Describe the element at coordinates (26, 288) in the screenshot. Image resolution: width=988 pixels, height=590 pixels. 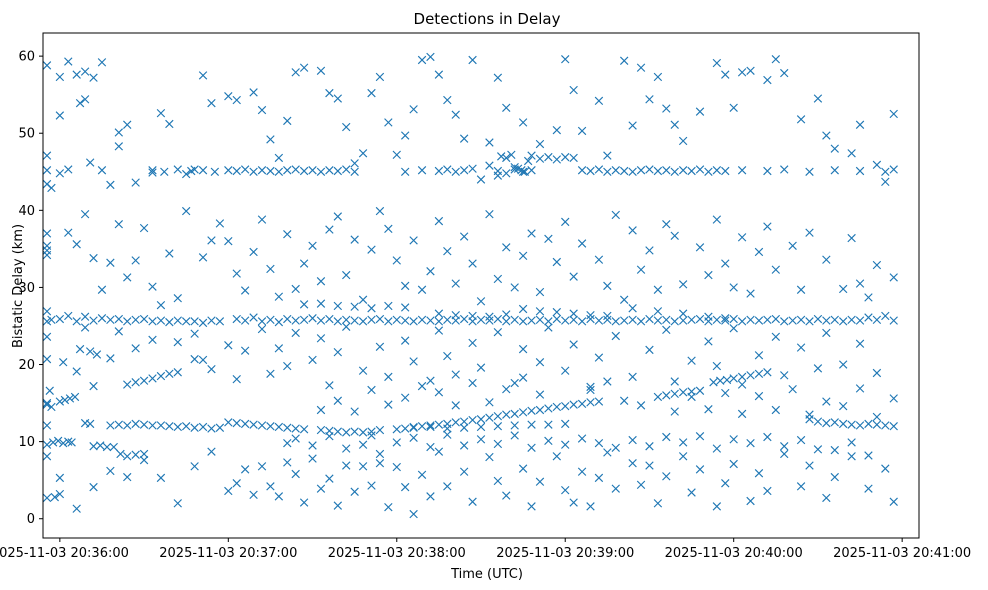
I see `y-tick-label: 30` at that location.